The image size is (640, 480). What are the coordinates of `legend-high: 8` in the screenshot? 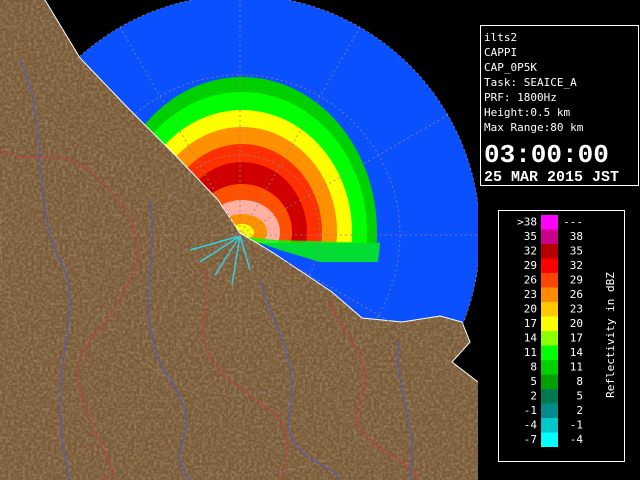 It's located at (579, 381).